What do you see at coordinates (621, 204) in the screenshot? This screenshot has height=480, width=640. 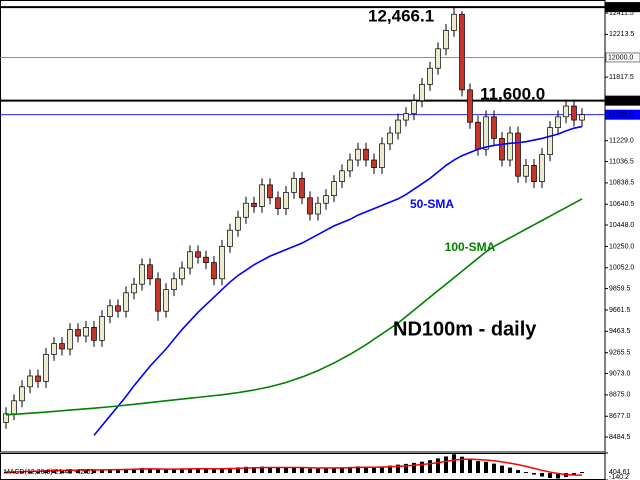 I see `y-tick-label: 10640.5` at bounding box center [621, 204].